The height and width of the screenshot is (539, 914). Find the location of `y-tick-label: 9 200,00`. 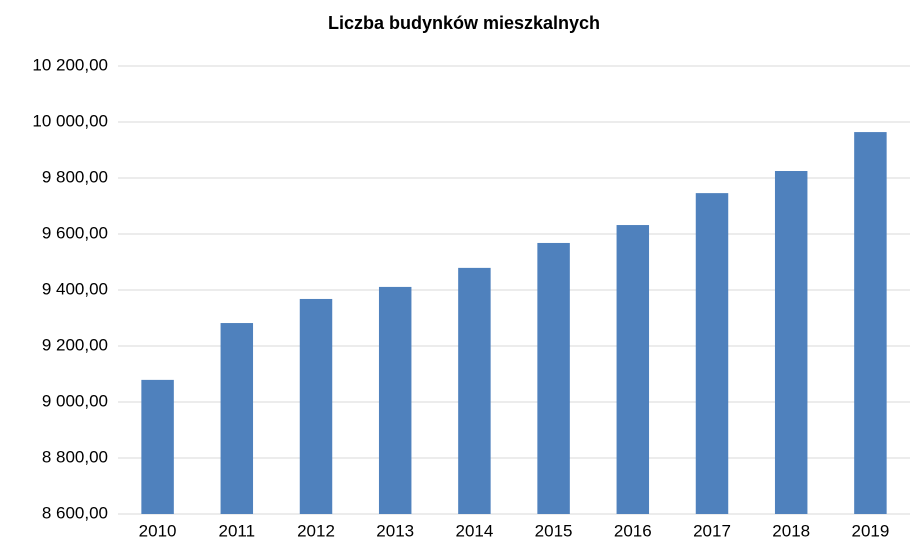

y-tick-label: 9 200,00 is located at coordinates (75, 344).